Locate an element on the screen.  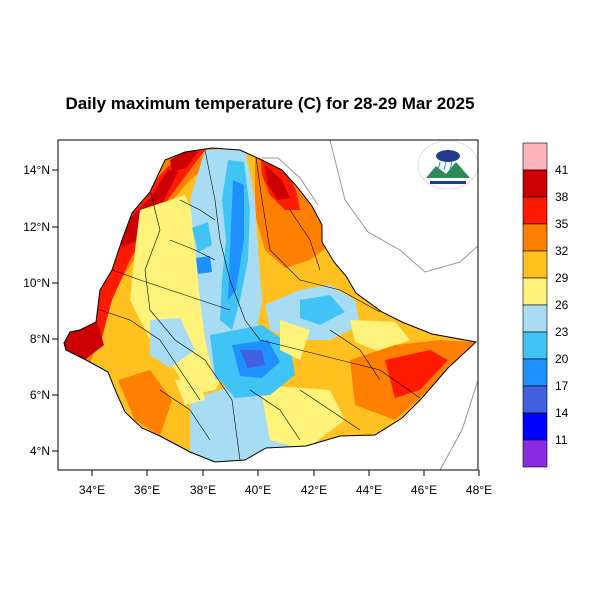
lon-tick-label: 46°E is located at coordinates (424, 490).